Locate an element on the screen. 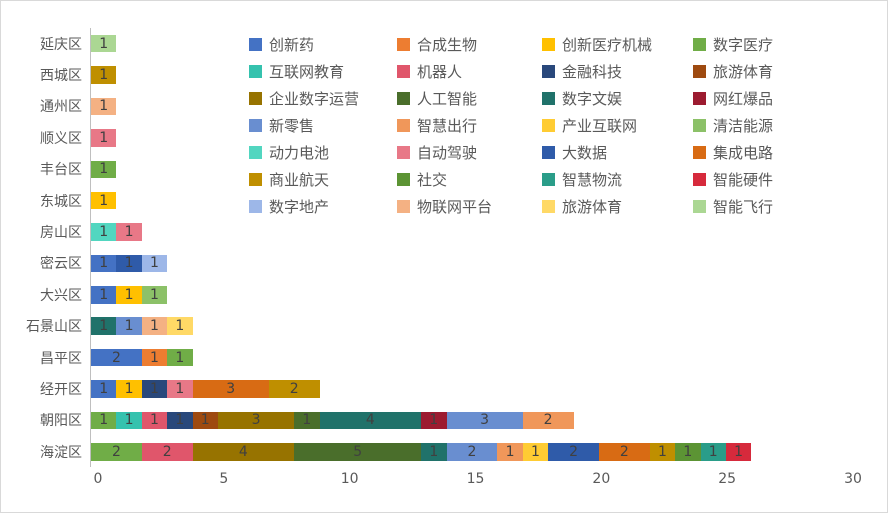 The width and height of the screenshot is (888, 513). bar-segment-自动驾驶: 1 is located at coordinates (104, 138).